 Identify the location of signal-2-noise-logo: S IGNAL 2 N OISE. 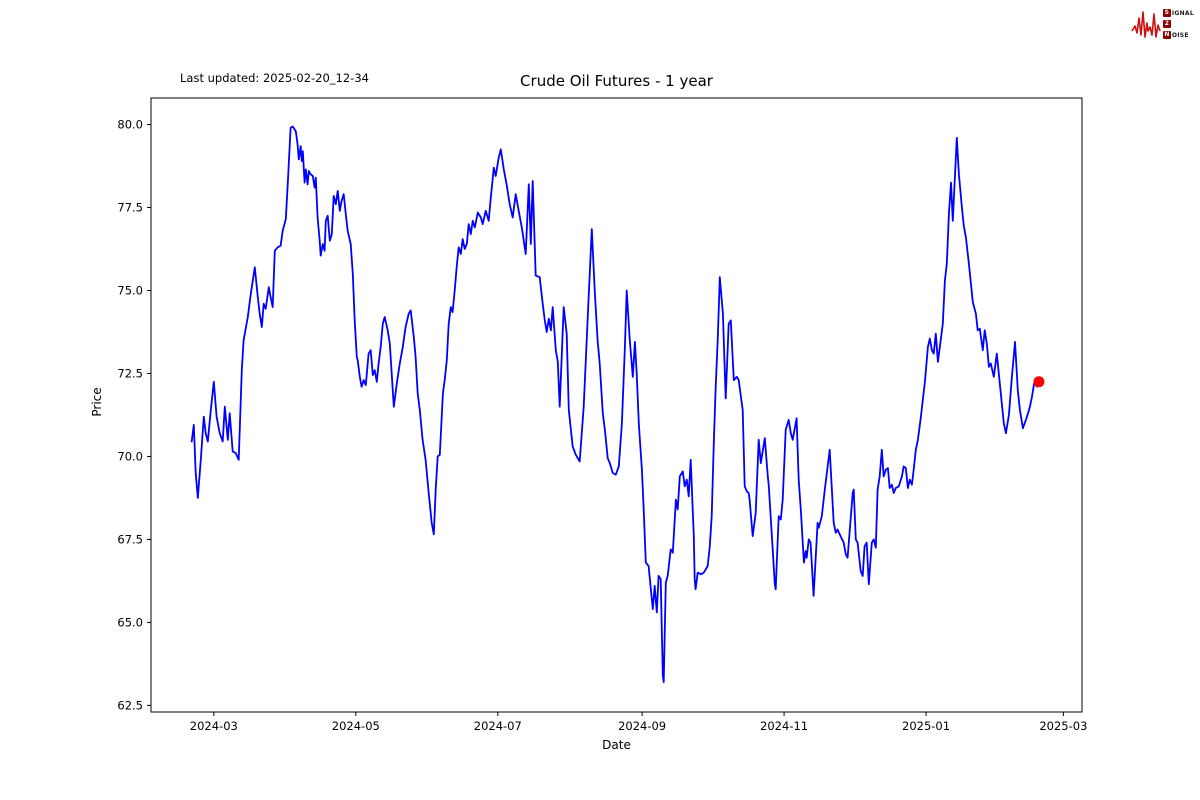
(1162, 24).